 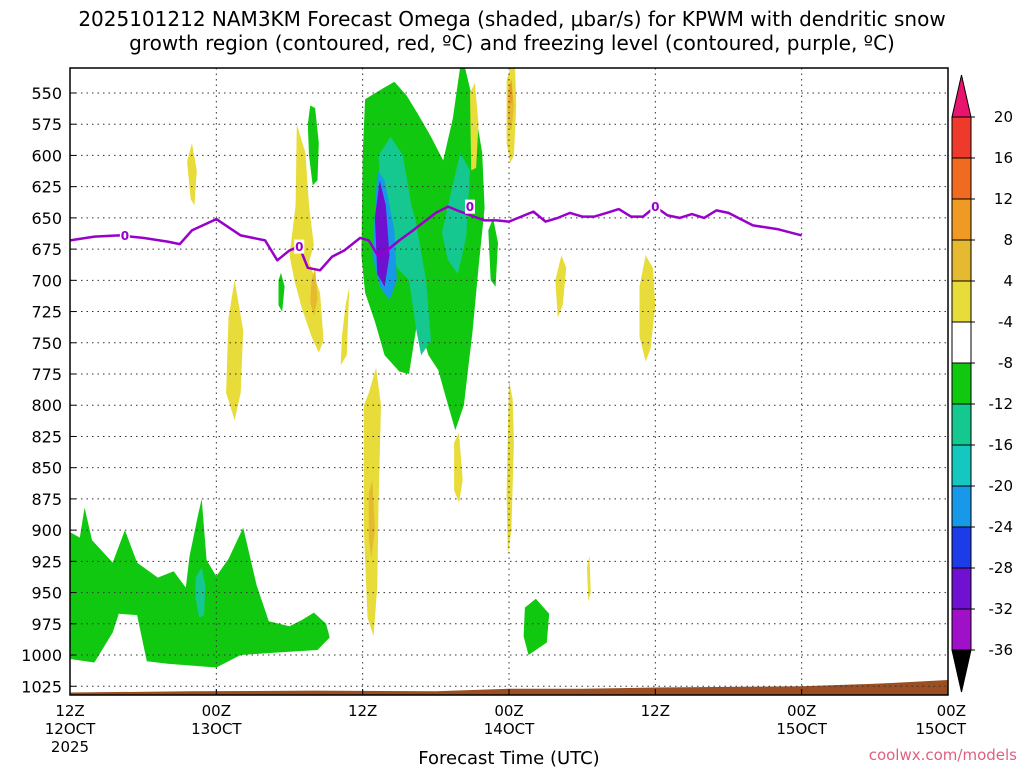 I want to click on colorbar-label: 12, so click(x=1003, y=199).